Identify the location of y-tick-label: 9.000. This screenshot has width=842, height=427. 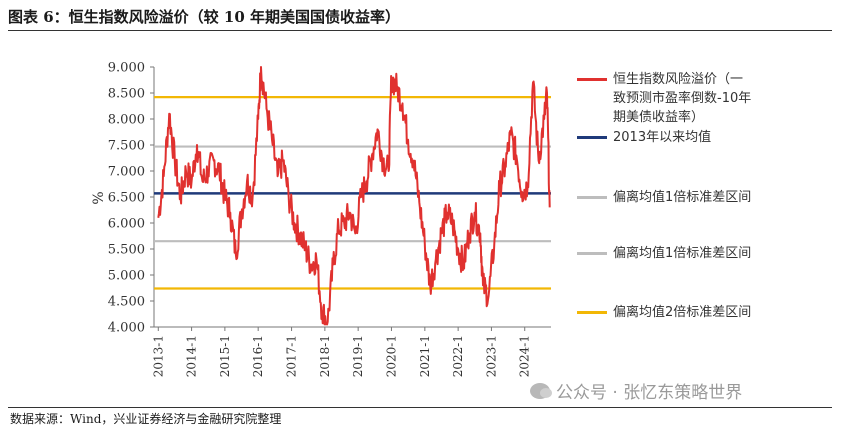
(126, 68).